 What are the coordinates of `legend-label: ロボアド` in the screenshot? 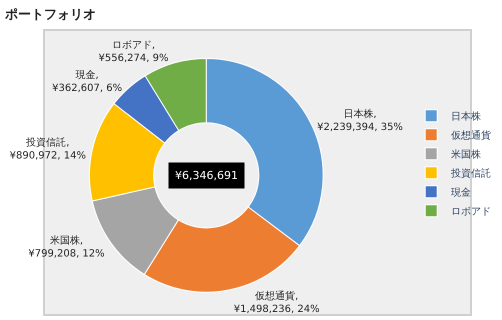 It's located at (471, 212).